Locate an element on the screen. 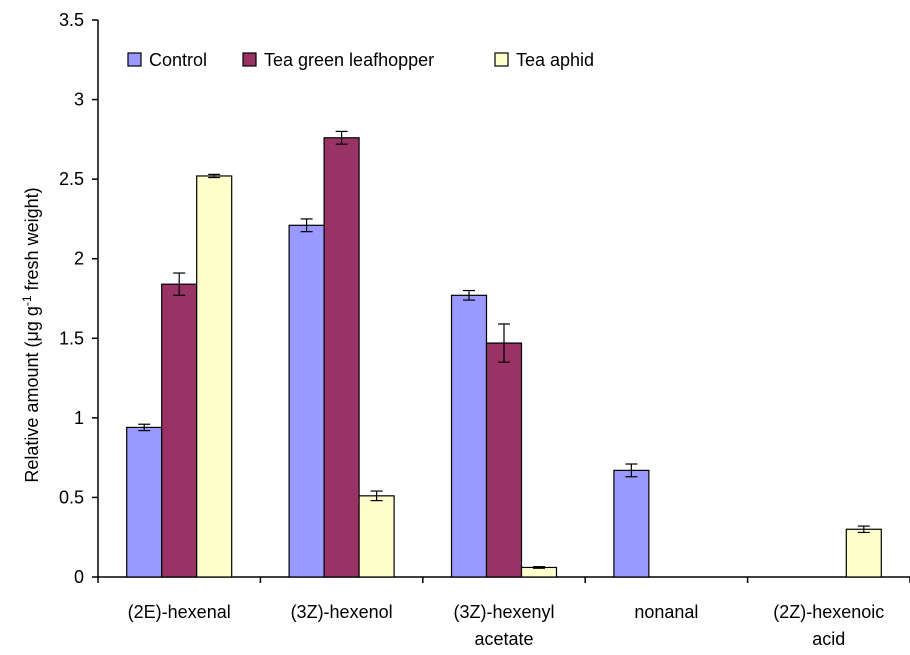 The image size is (910, 655). y-tick-label: 0.5 is located at coordinates (71, 497).